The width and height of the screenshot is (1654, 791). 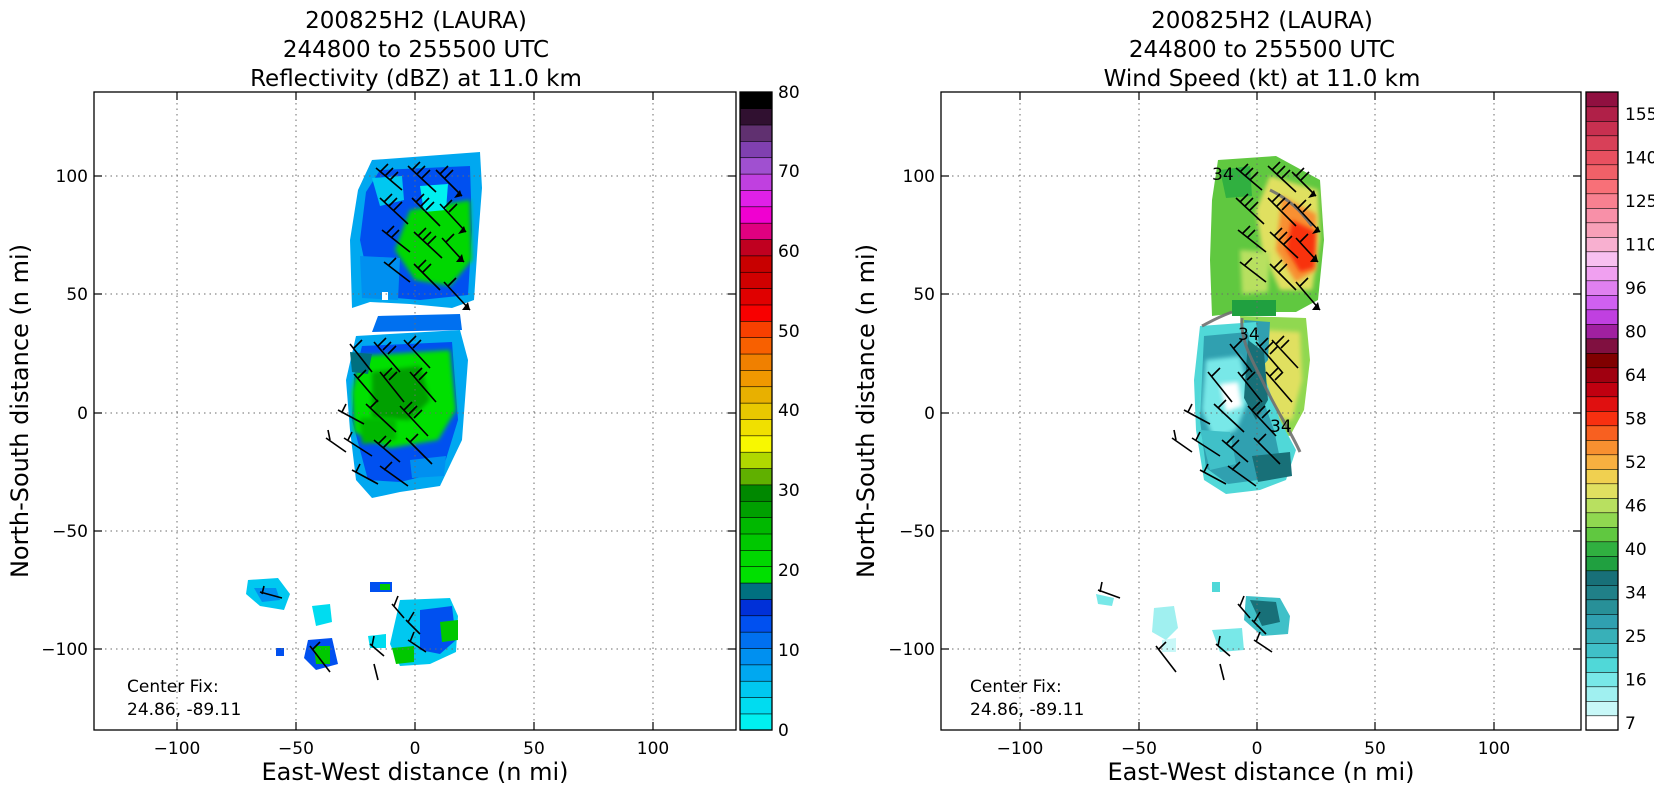 I want to click on windspeed-colorbar-label: 7, so click(x=1630, y=724).